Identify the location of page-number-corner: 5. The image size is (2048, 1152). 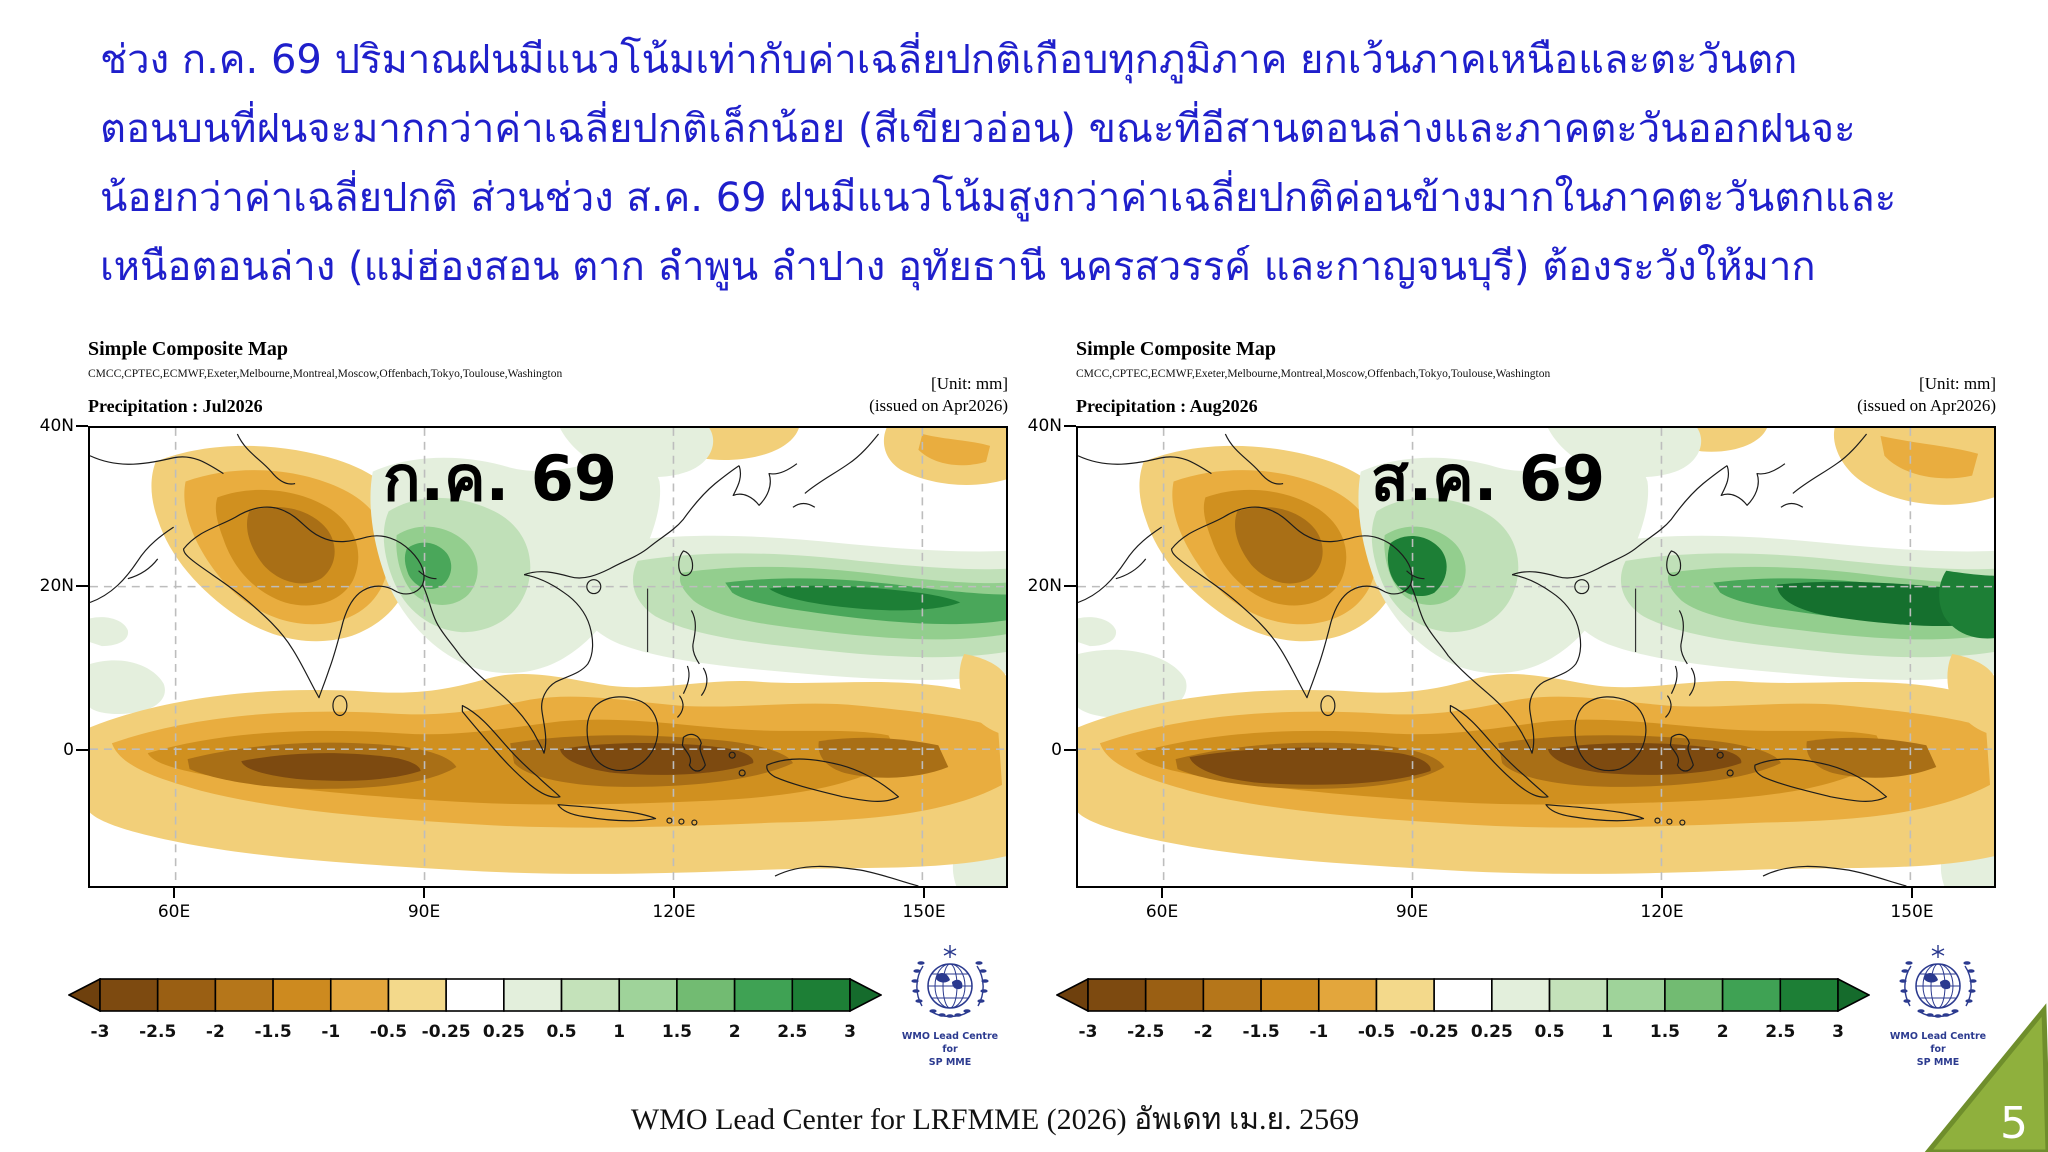
(1986, 1077).